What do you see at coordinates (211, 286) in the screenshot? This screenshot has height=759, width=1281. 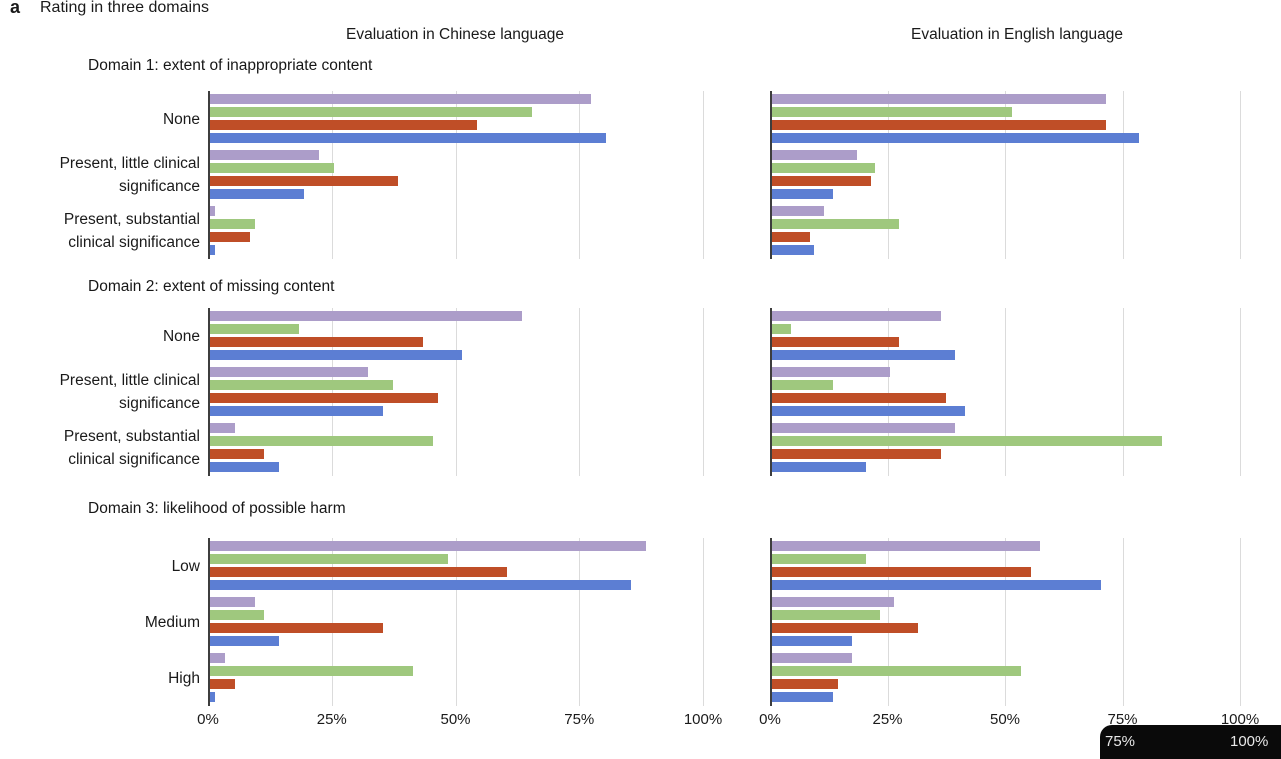 I see `domain-2-heading: Domain 2: extent of missing content` at bounding box center [211, 286].